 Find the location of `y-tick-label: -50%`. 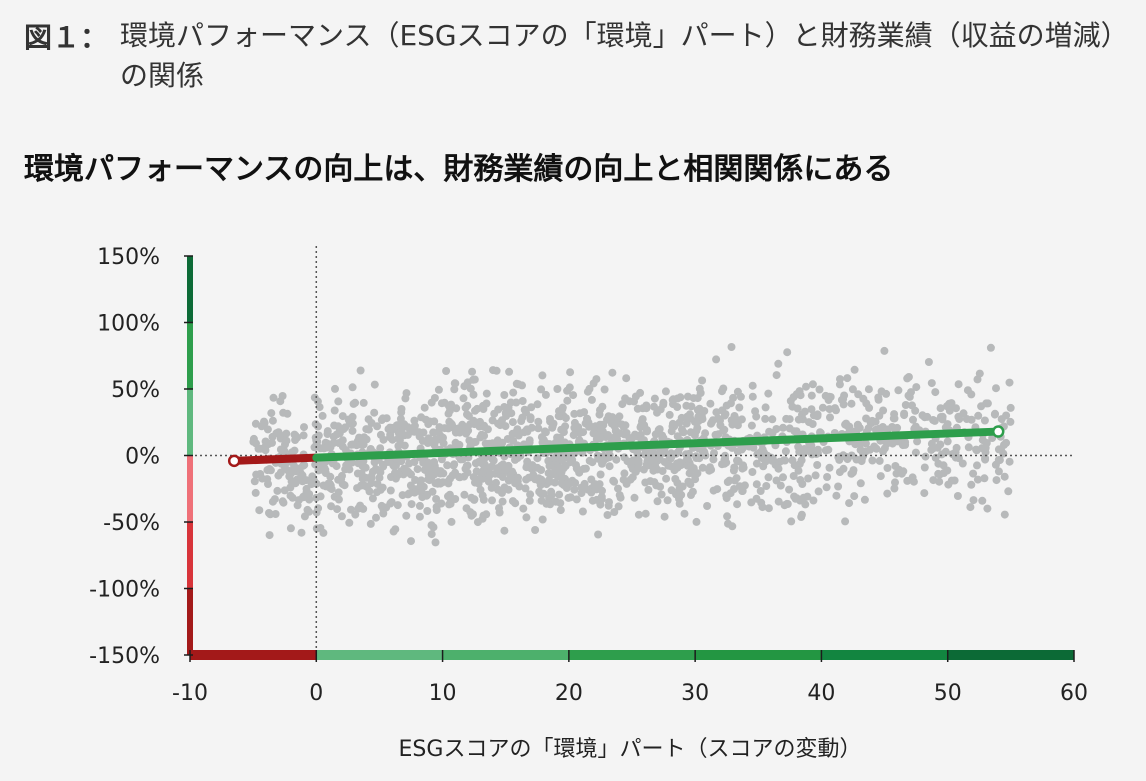

y-tick-label: -50% is located at coordinates (131, 523).